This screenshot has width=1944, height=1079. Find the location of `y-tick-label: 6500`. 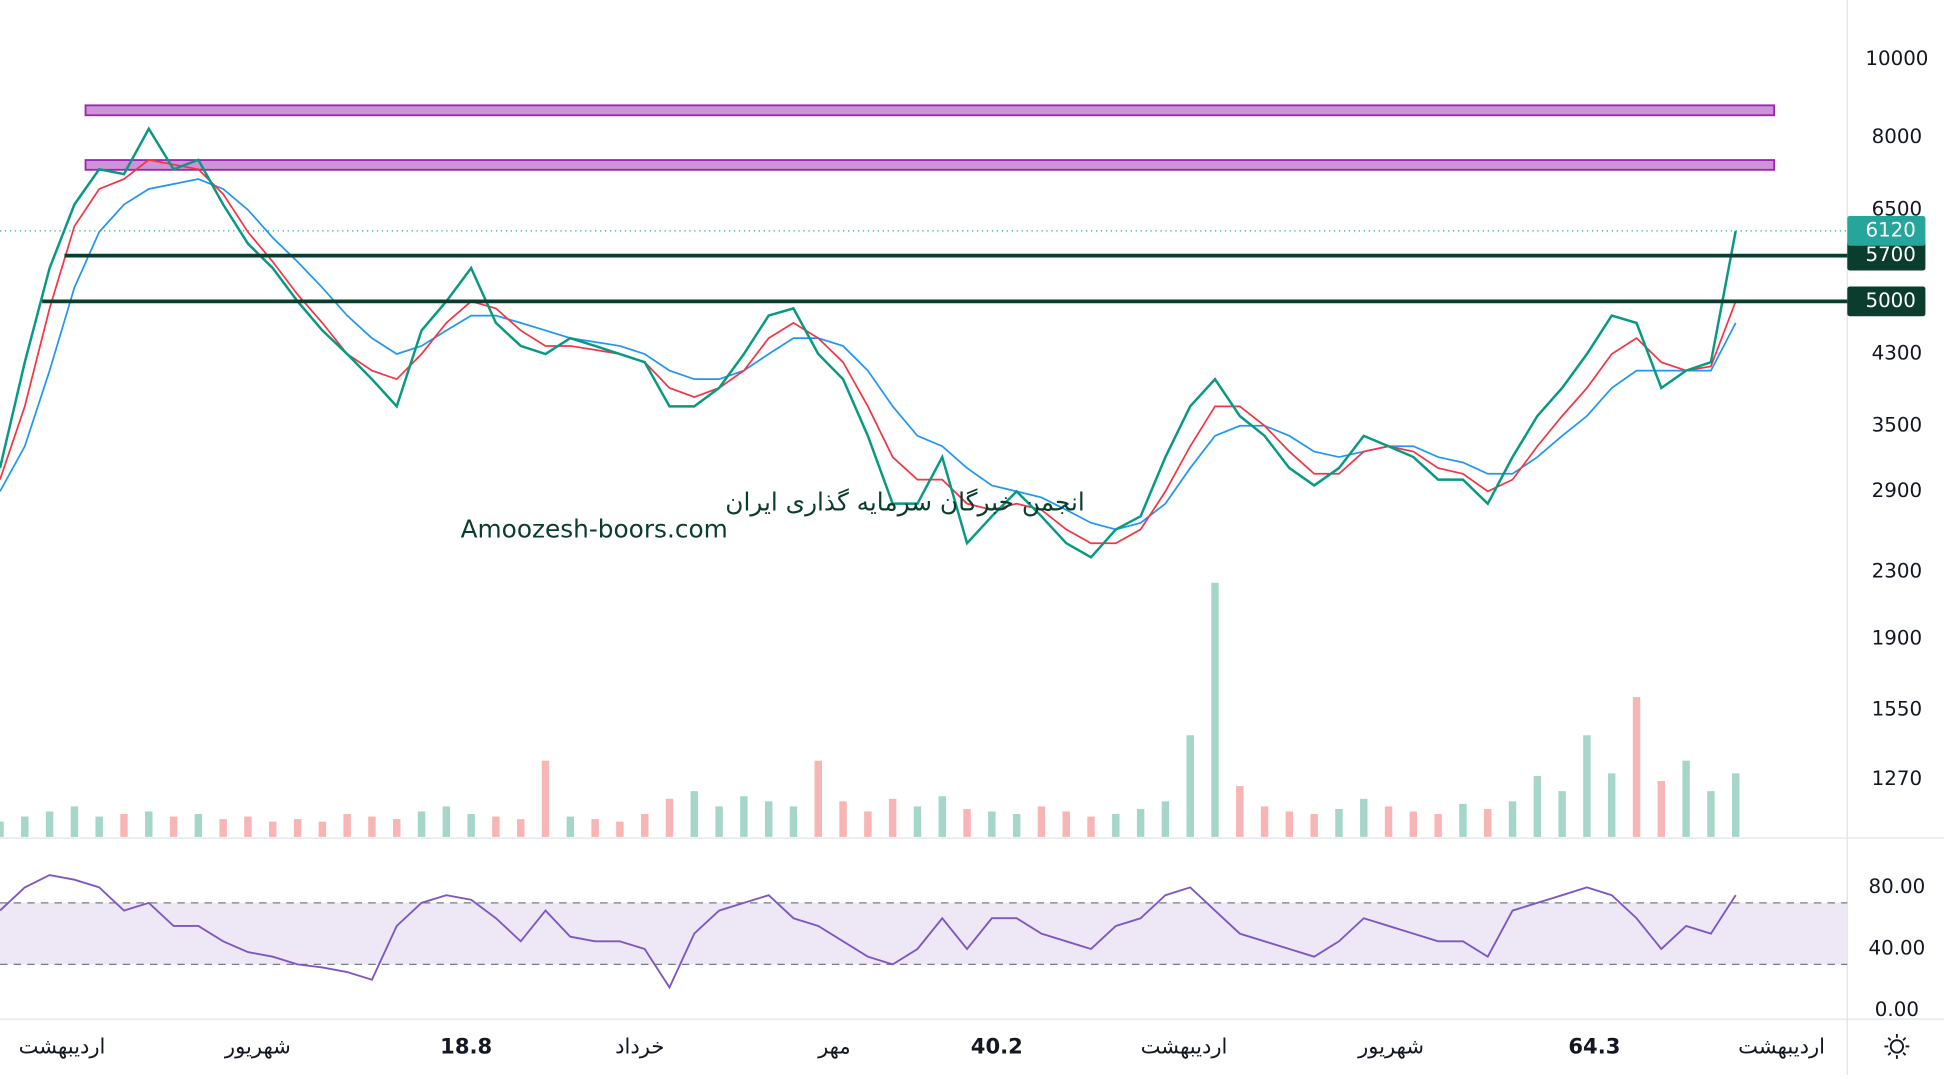

y-tick-label: 6500 is located at coordinates (1897, 208).